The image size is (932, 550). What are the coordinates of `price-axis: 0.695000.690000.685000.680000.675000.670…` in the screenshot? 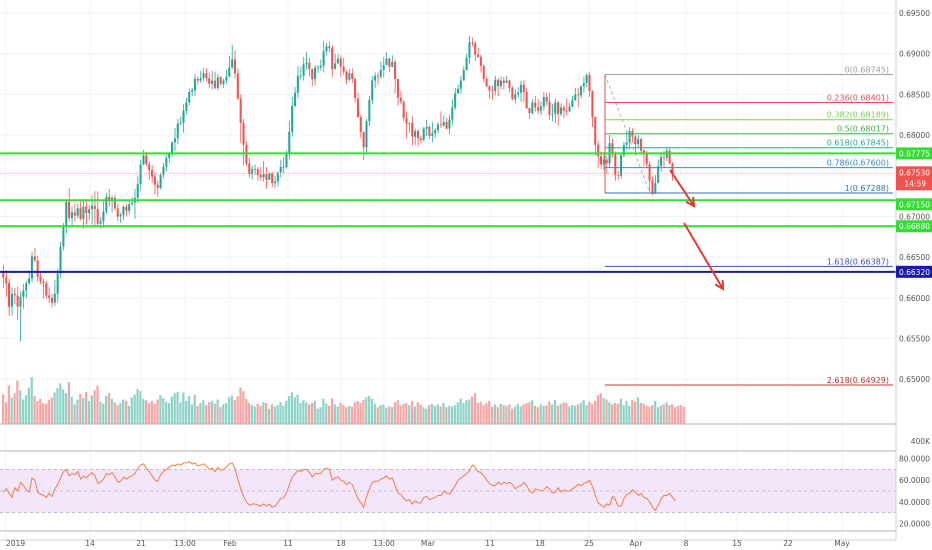 It's located at (913, 275).